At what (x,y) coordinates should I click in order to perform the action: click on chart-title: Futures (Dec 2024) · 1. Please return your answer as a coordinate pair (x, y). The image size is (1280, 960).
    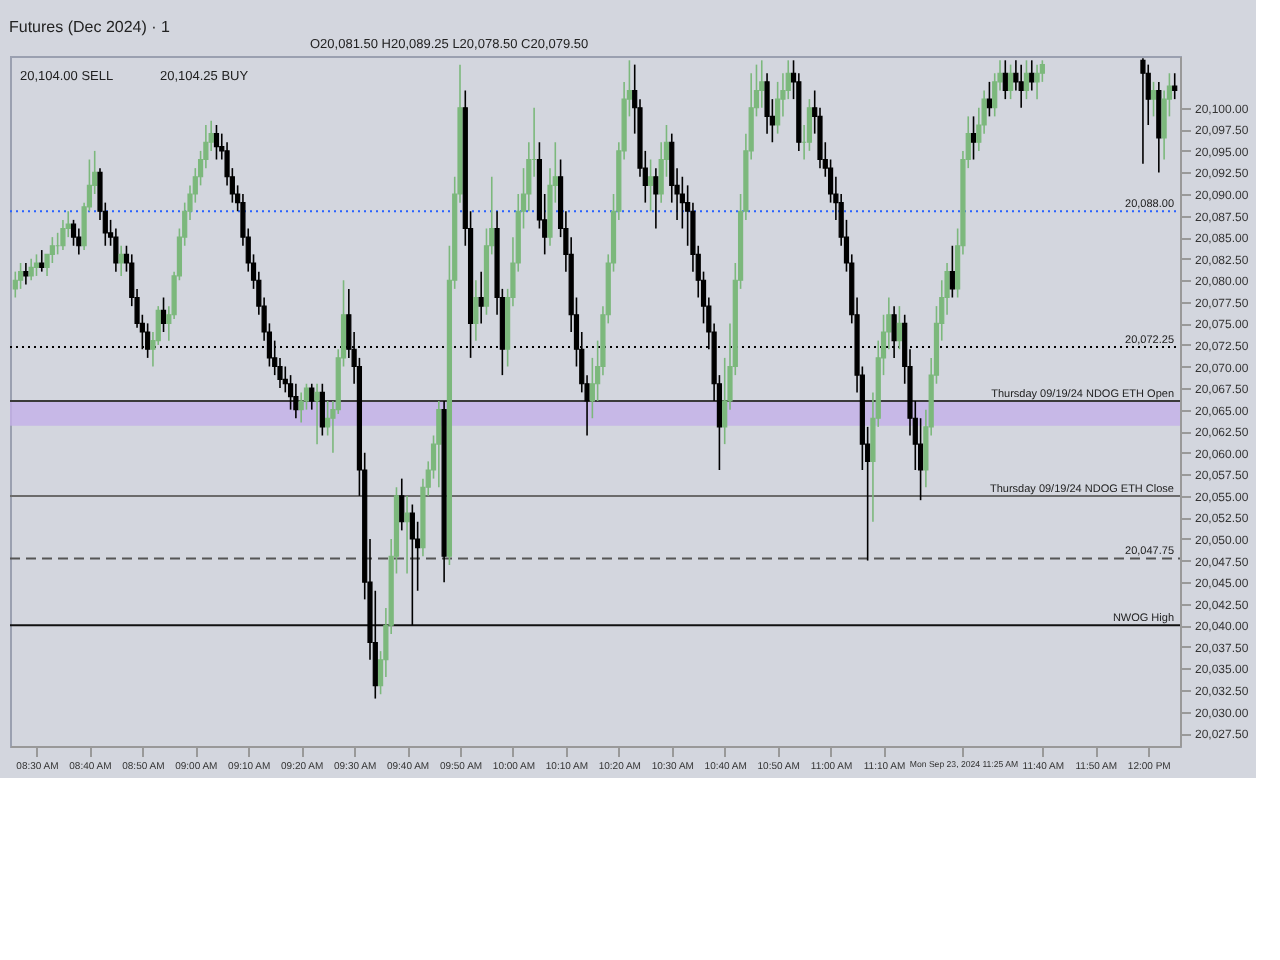
    Looking at the image, I should click on (90, 27).